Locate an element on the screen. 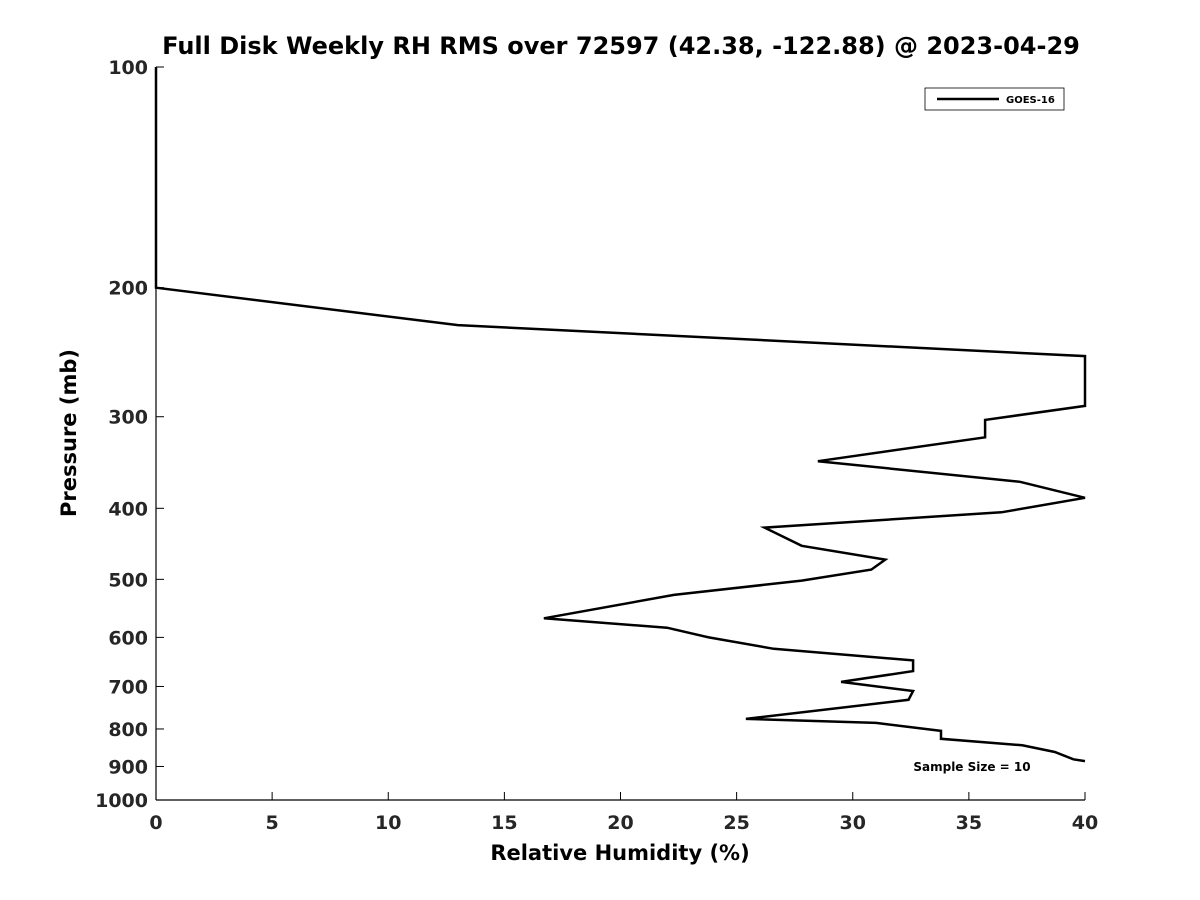 The height and width of the screenshot is (900, 1200). legend: GOES-16 is located at coordinates (994, 99).